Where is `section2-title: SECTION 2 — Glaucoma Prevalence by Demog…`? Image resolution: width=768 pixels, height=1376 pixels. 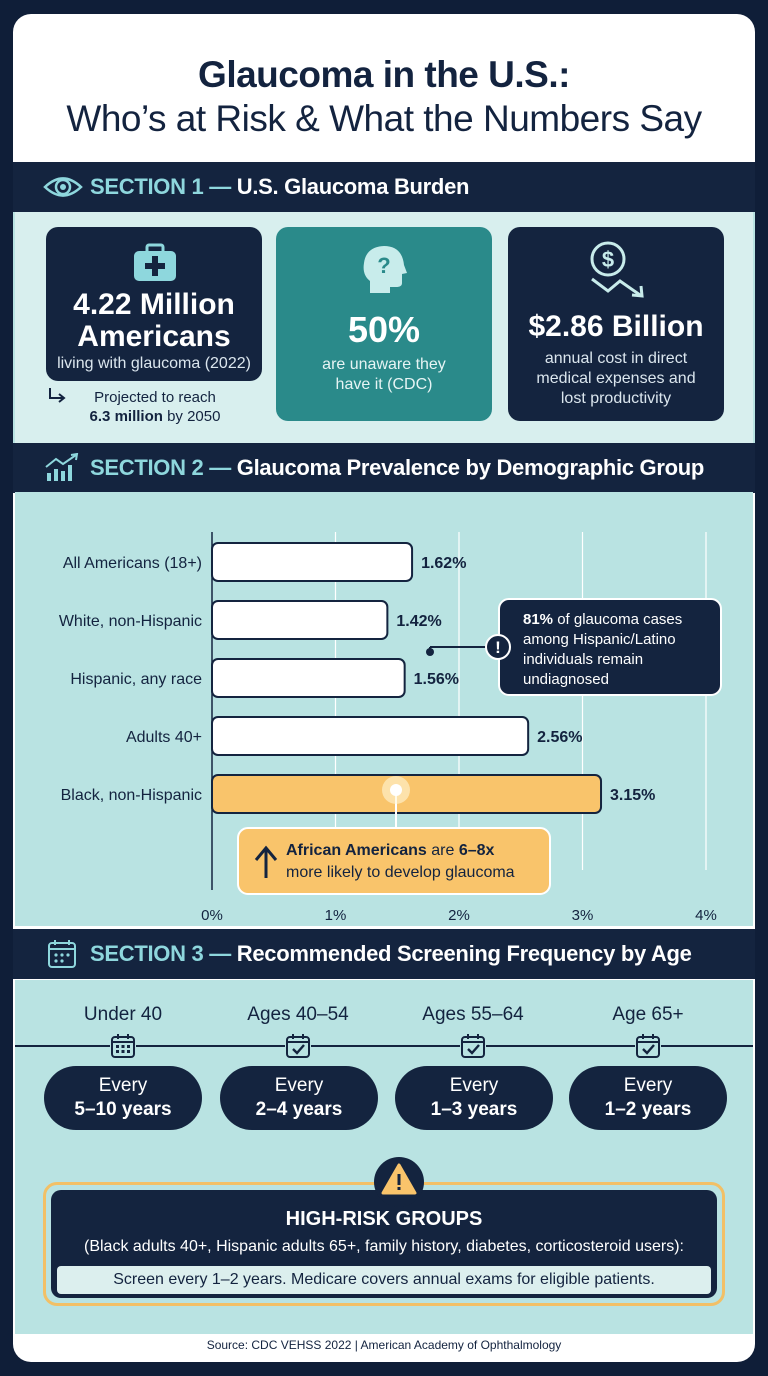
section2-title: SECTION 2 — Glaucoma Prevalence by Demog… is located at coordinates (397, 468).